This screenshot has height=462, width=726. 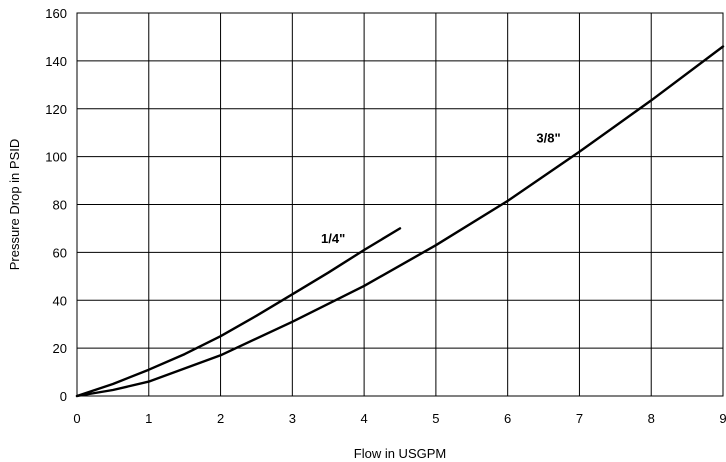 What do you see at coordinates (56, 61) in the screenshot?
I see `y-tick-label: 140` at bounding box center [56, 61].